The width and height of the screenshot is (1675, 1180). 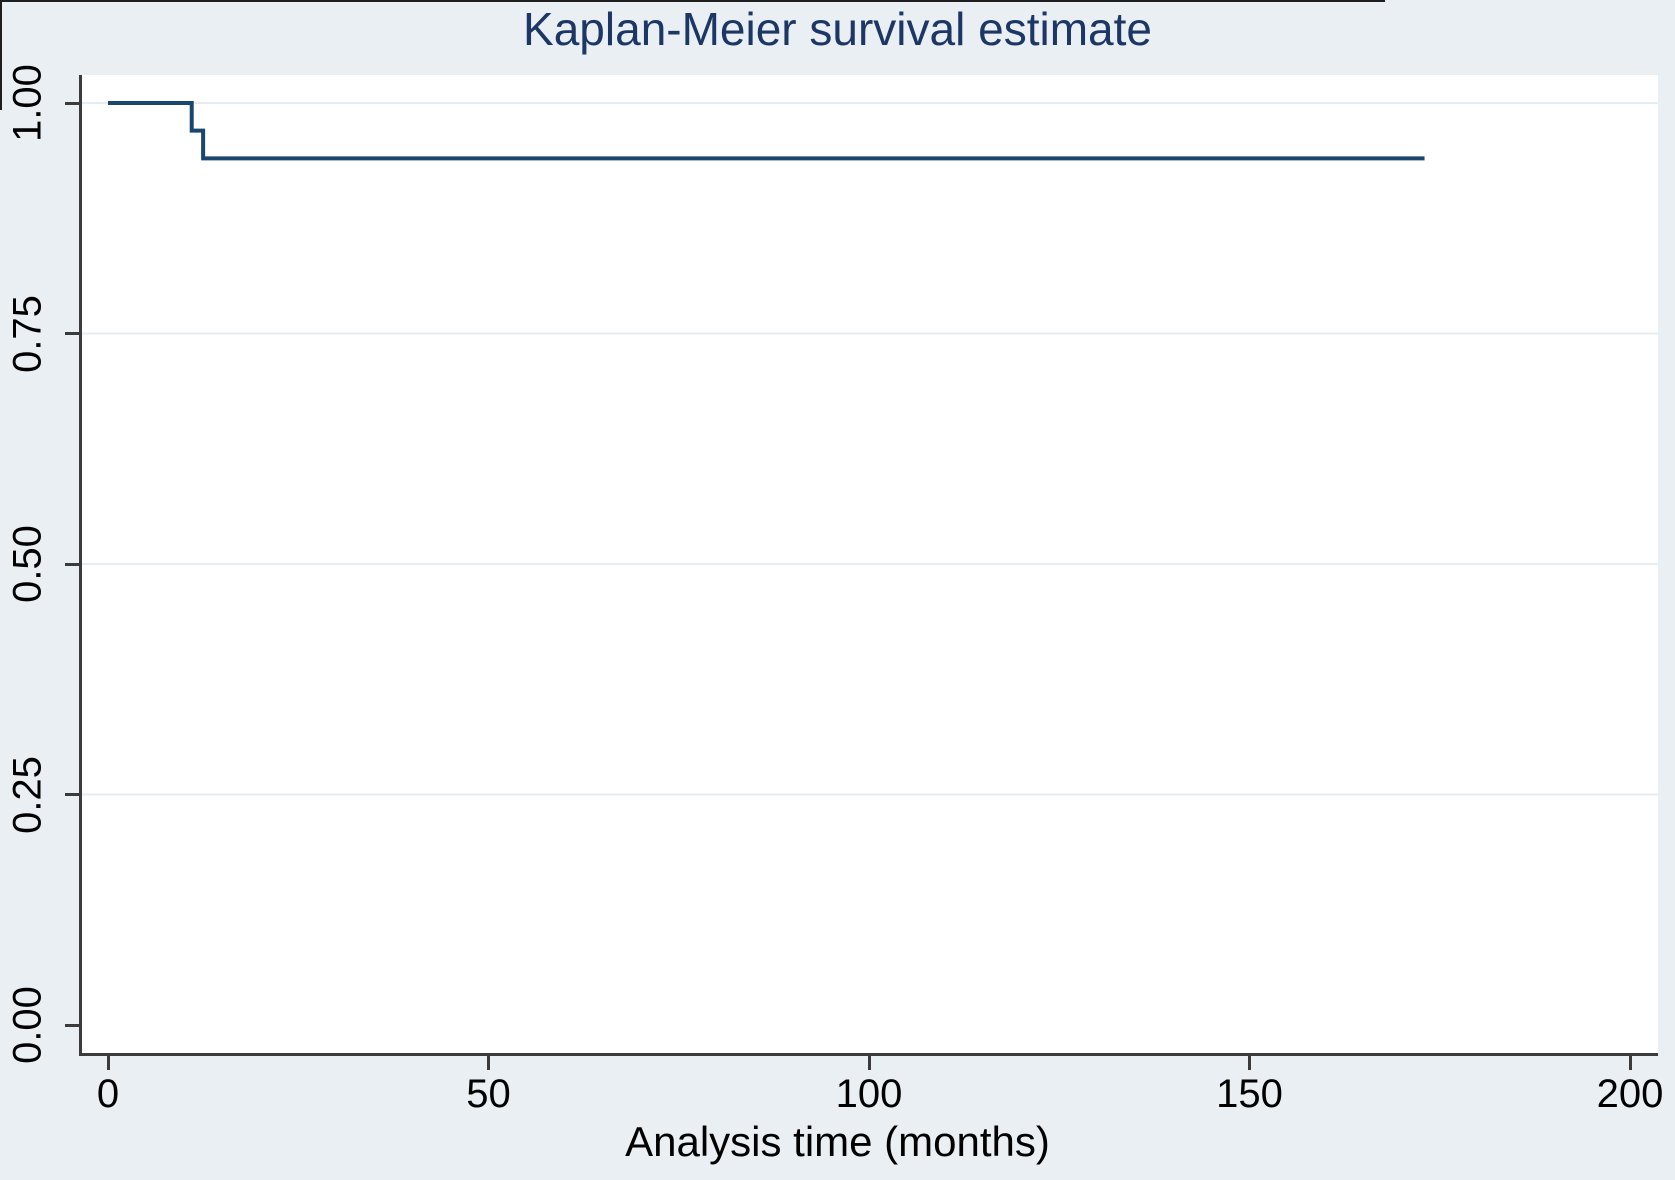 What do you see at coordinates (108, 1094) in the screenshot?
I see `x-tick-label: 0` at bounding box center [108, 1094].